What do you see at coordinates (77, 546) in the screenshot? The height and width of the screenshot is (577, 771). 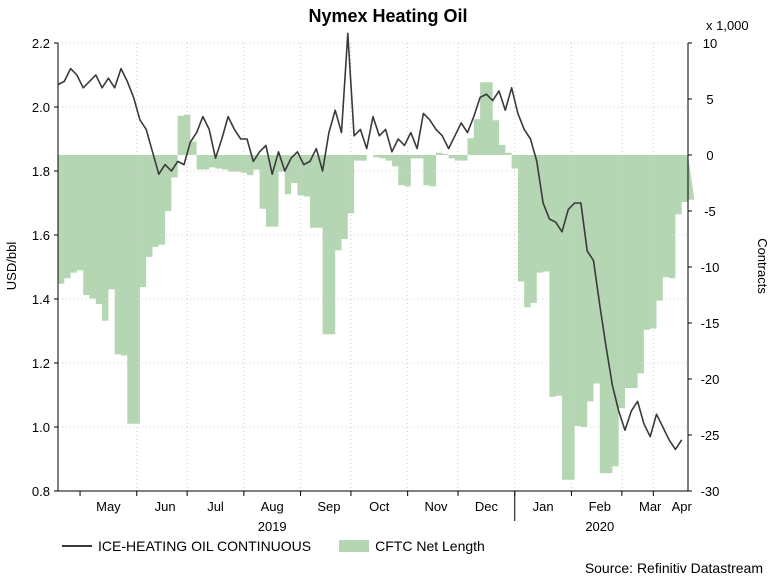 I see `legend-line-swatch` at bounding box center [77, 546].